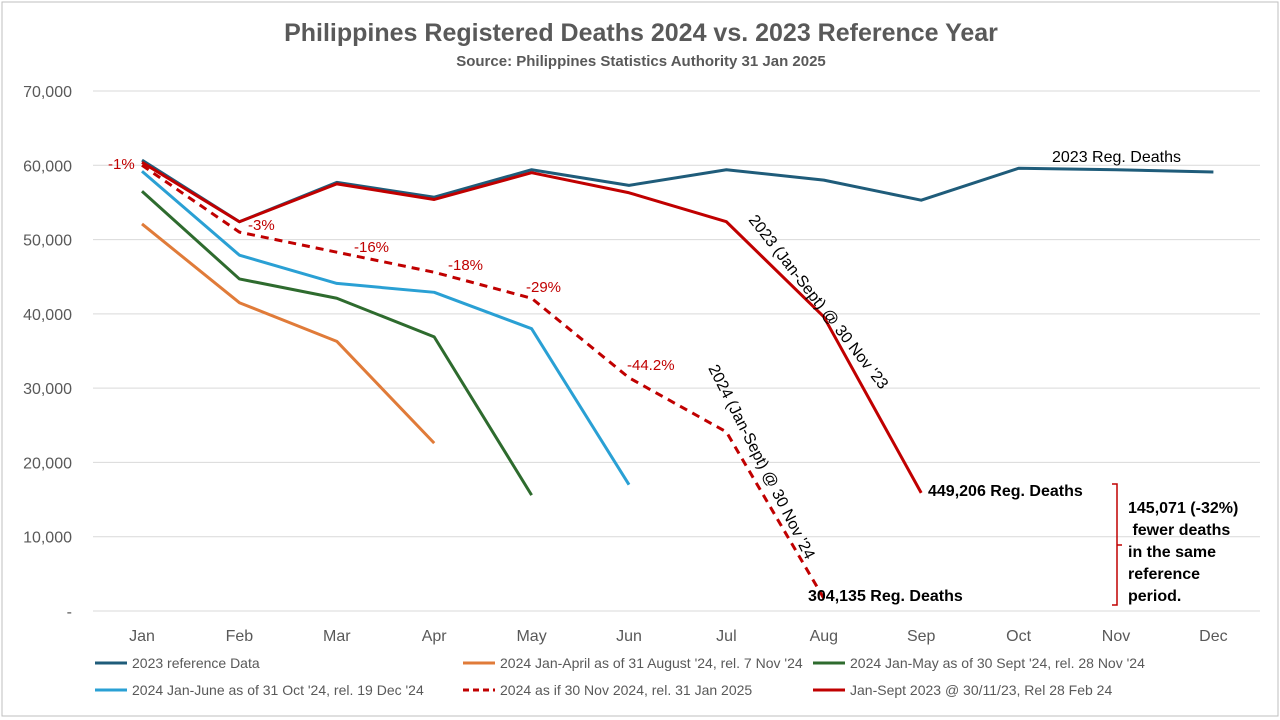 Image resolution: width=1280 pixels, height=720 pixels. What do you see at coordinates (531, 636) in the screenshot?
I see `x-tick-label: May` at bounding box center [531, 636].